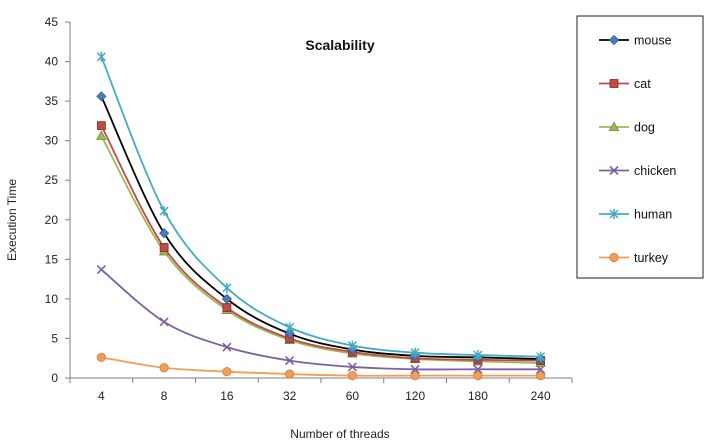  What do you see at coordinates (52, 62) in the screenshot?
I see `y-tick-label: 40` at bounding box center [52, 62].